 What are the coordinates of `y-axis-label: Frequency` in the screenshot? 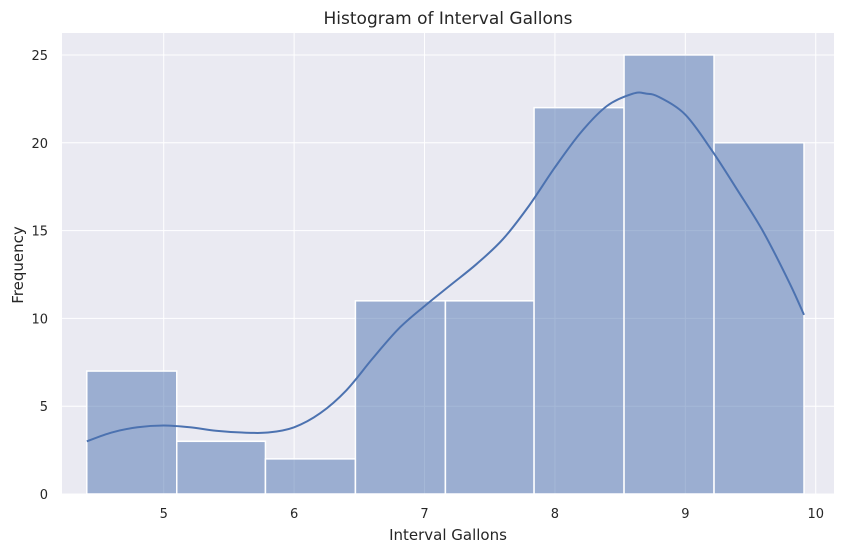 It's located at (18, 265).